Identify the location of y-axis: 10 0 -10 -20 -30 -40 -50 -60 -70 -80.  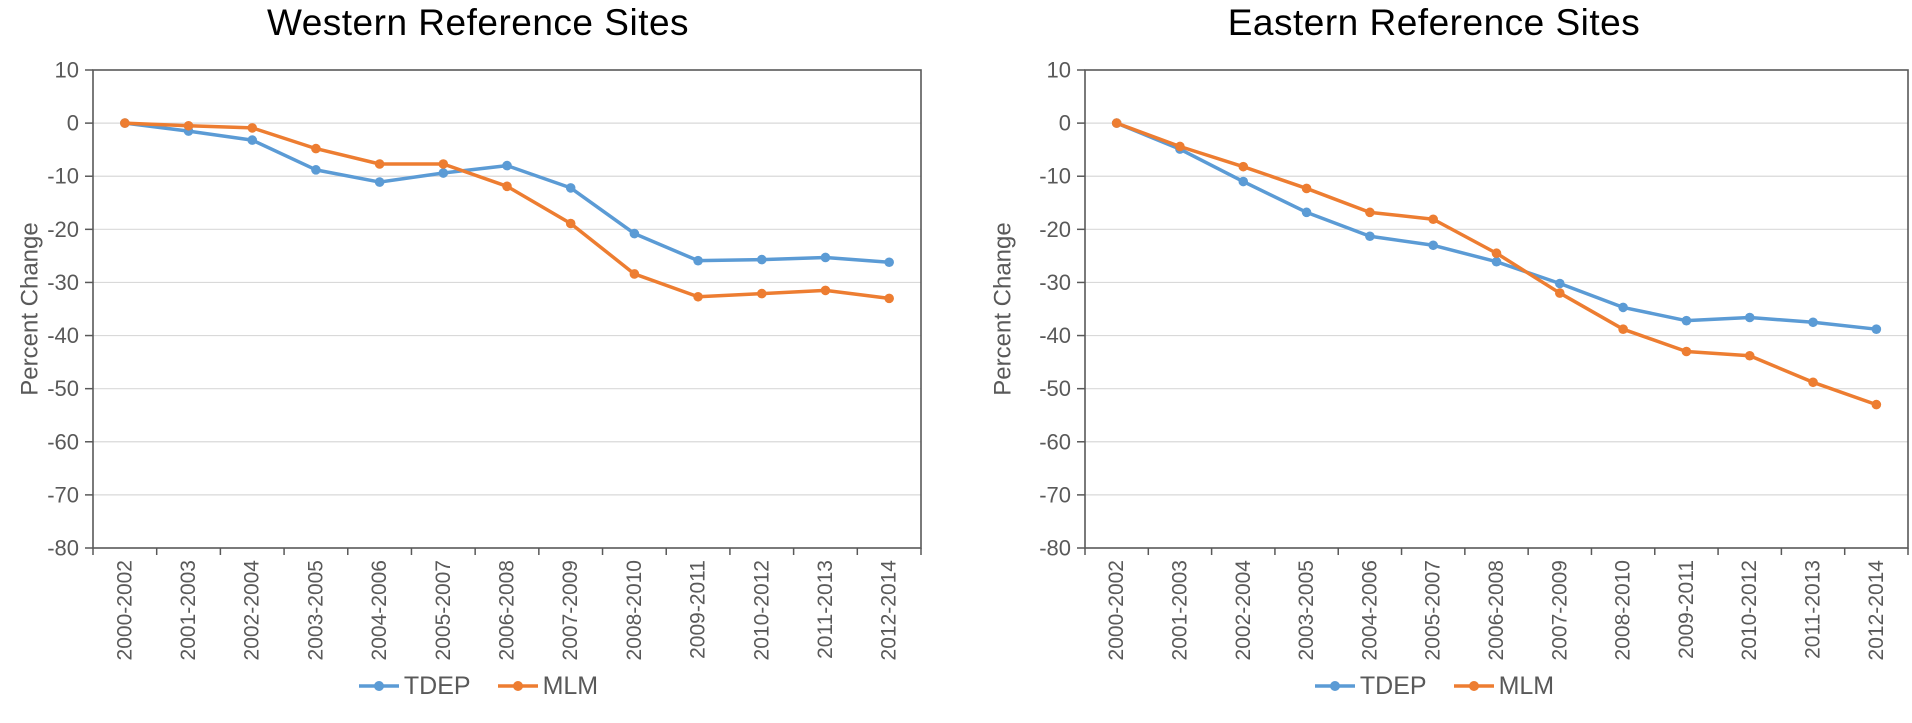
(1062, 309).